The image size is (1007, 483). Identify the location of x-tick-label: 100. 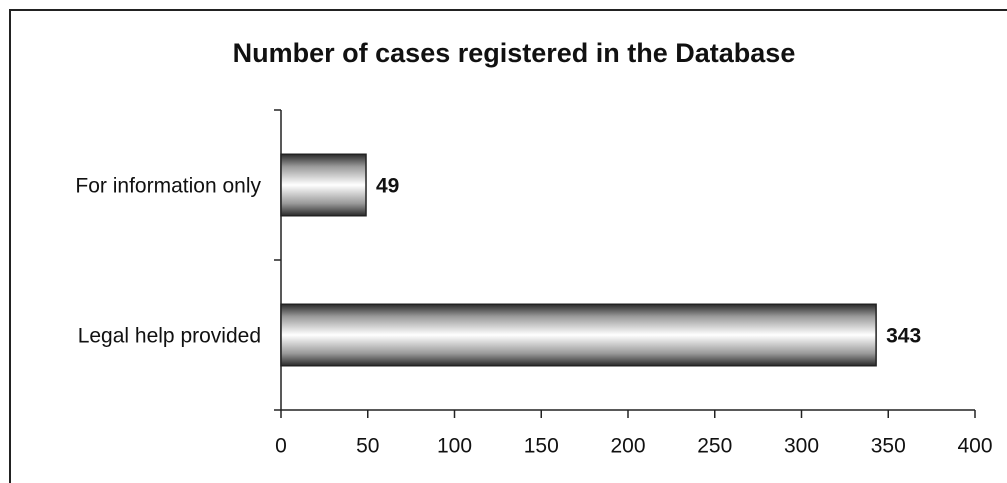
(454, 446).